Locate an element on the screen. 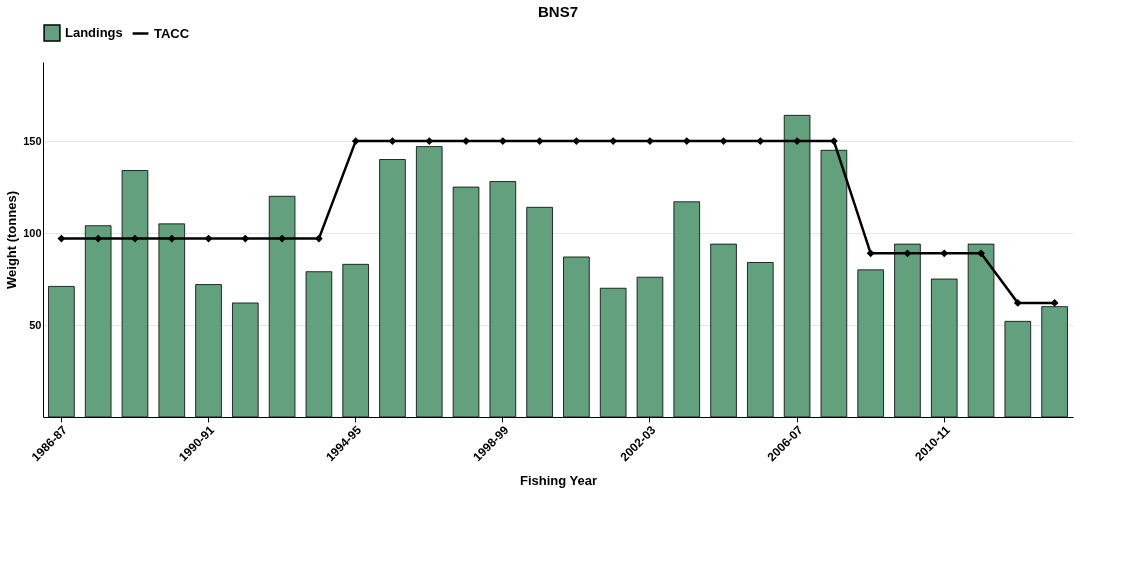  y-tick-label: 150 is located at coordinates (32, 140).